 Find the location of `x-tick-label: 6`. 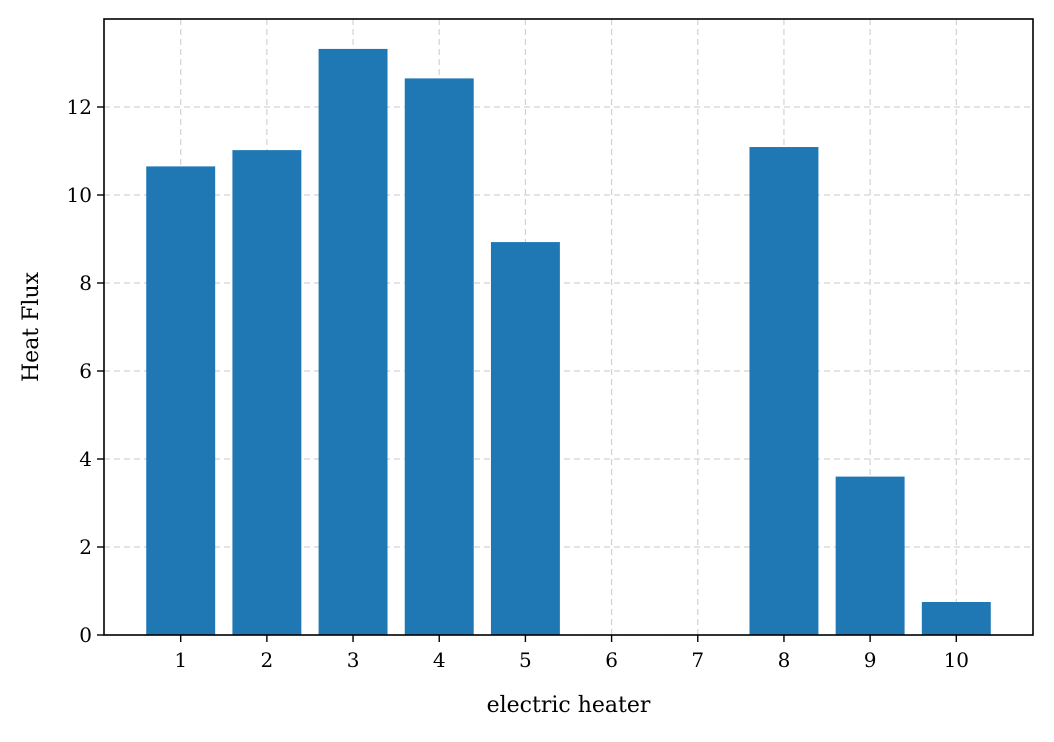

x-tick-label: 6 is located at coordinates (611, 660).